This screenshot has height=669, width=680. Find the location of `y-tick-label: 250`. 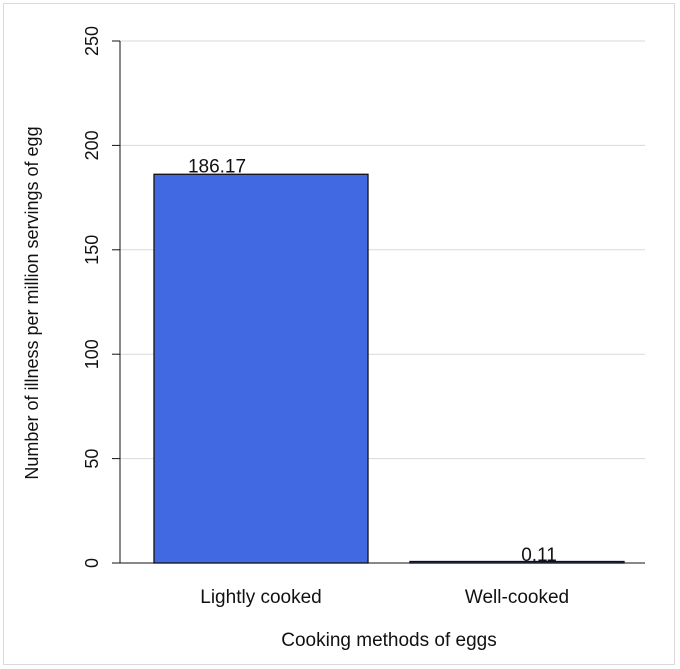

y-tick-label: 250 is located at coordinates (92, 41).